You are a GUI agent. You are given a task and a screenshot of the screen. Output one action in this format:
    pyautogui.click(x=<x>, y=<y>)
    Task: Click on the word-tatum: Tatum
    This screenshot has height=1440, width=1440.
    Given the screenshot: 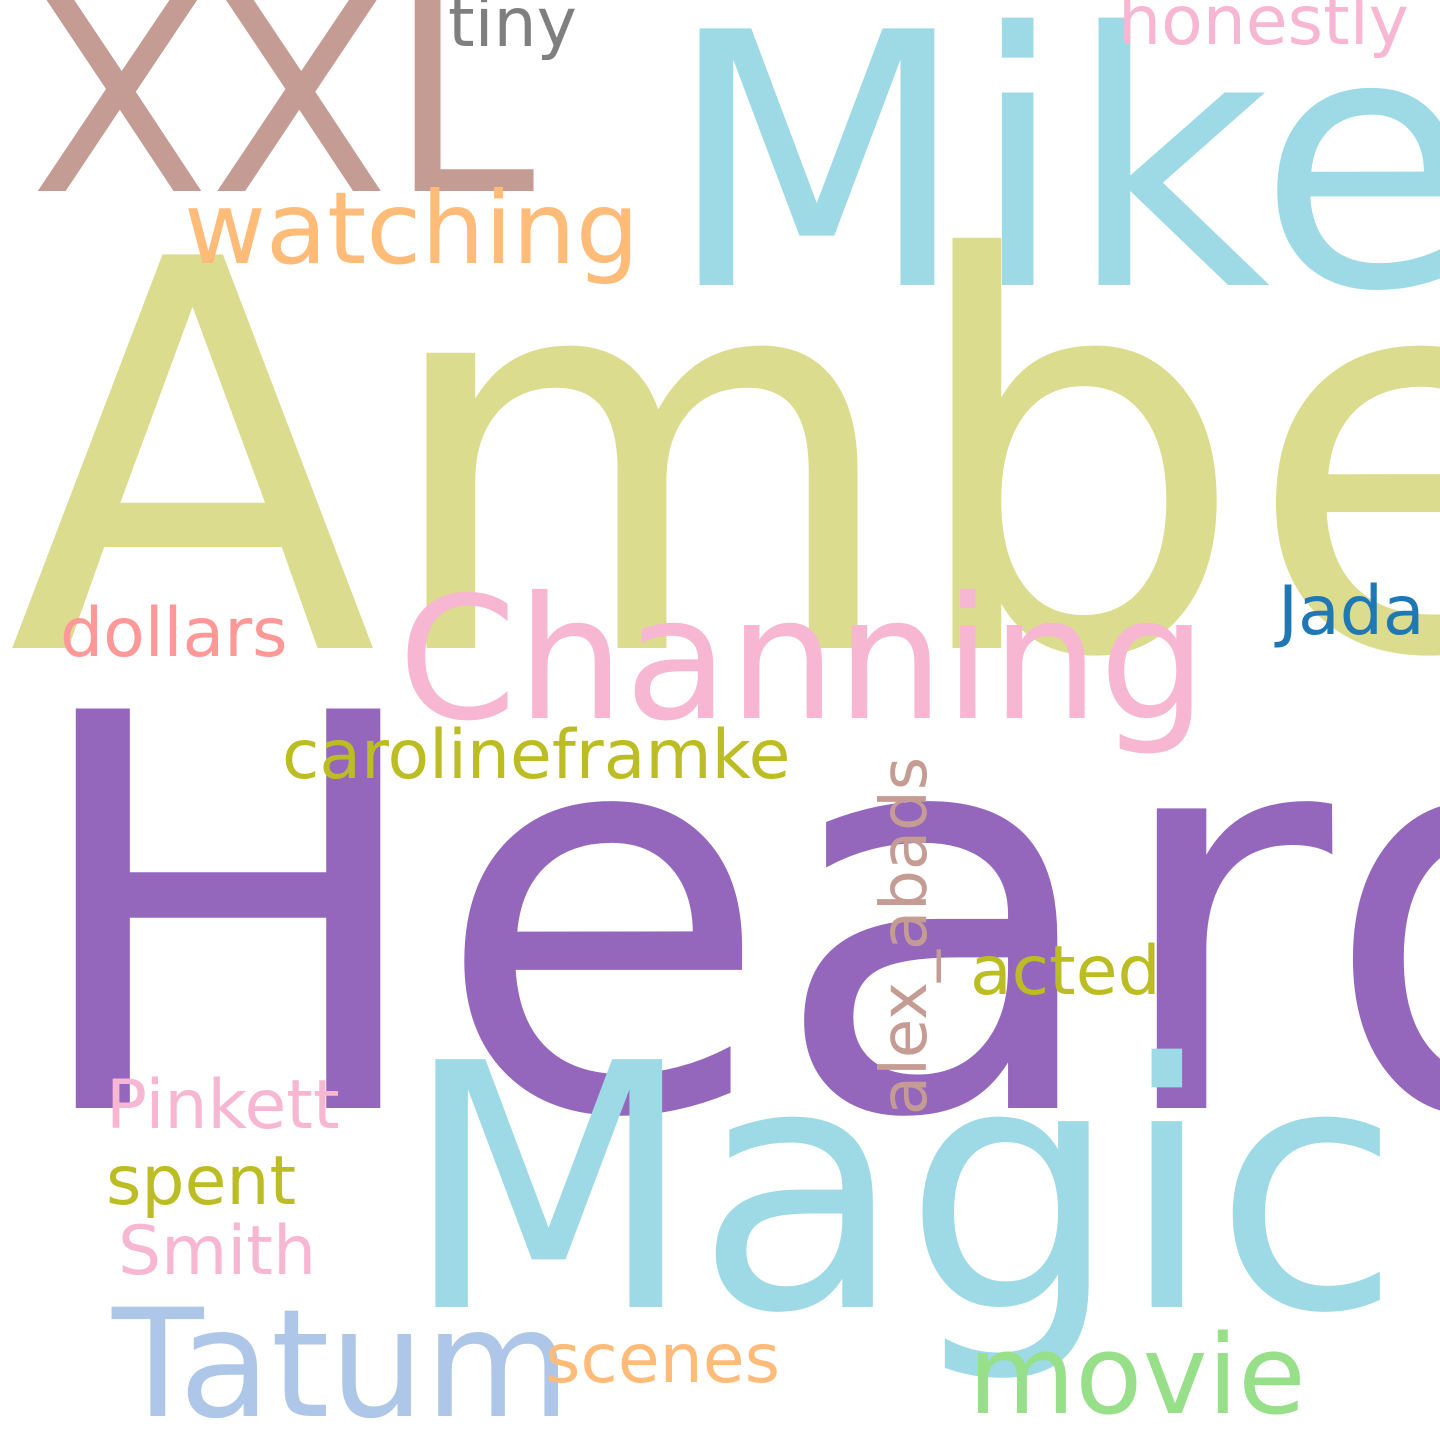 What is the action you would take?
    pyautogui.click(x=341, y=1359)
    